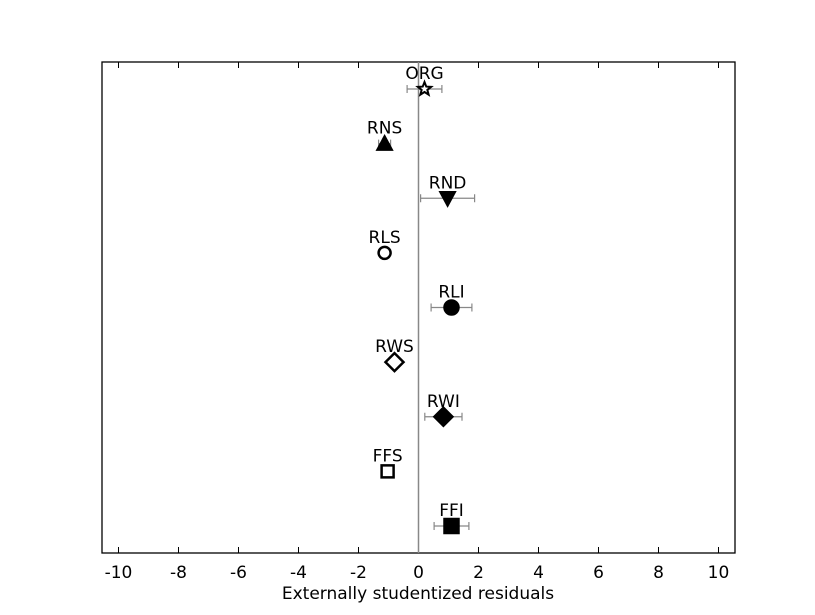  Describe the element at coordinates (478, 573) in the screenshot. I see `x-tick-label: 2` at that location.